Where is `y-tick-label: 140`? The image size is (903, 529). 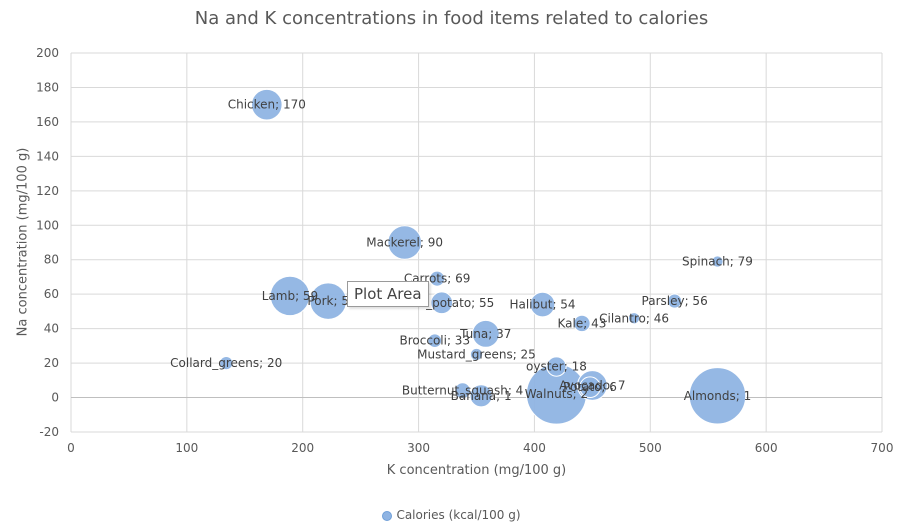 y-tick-label: 140 is located at coordinates (47, 156).